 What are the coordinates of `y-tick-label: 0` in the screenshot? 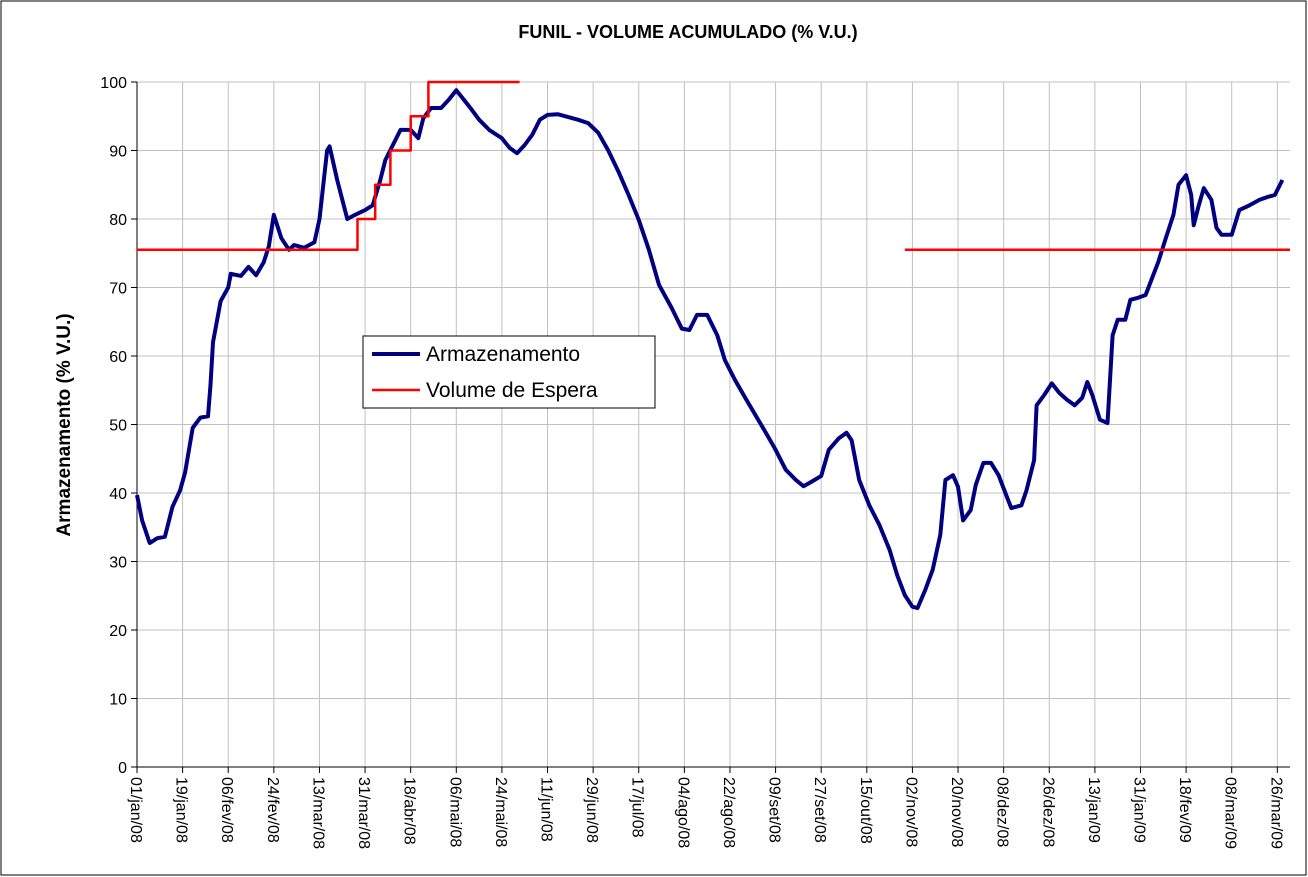 It's located at (122, 768).